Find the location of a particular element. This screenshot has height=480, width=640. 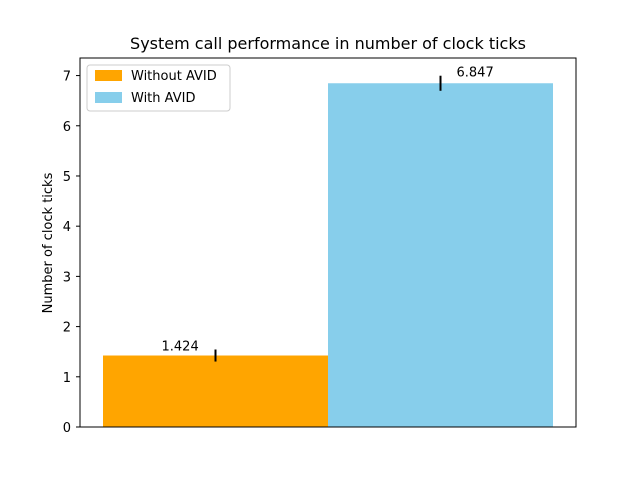

y-tick-label: 2 is located at coordinates (67, 328).